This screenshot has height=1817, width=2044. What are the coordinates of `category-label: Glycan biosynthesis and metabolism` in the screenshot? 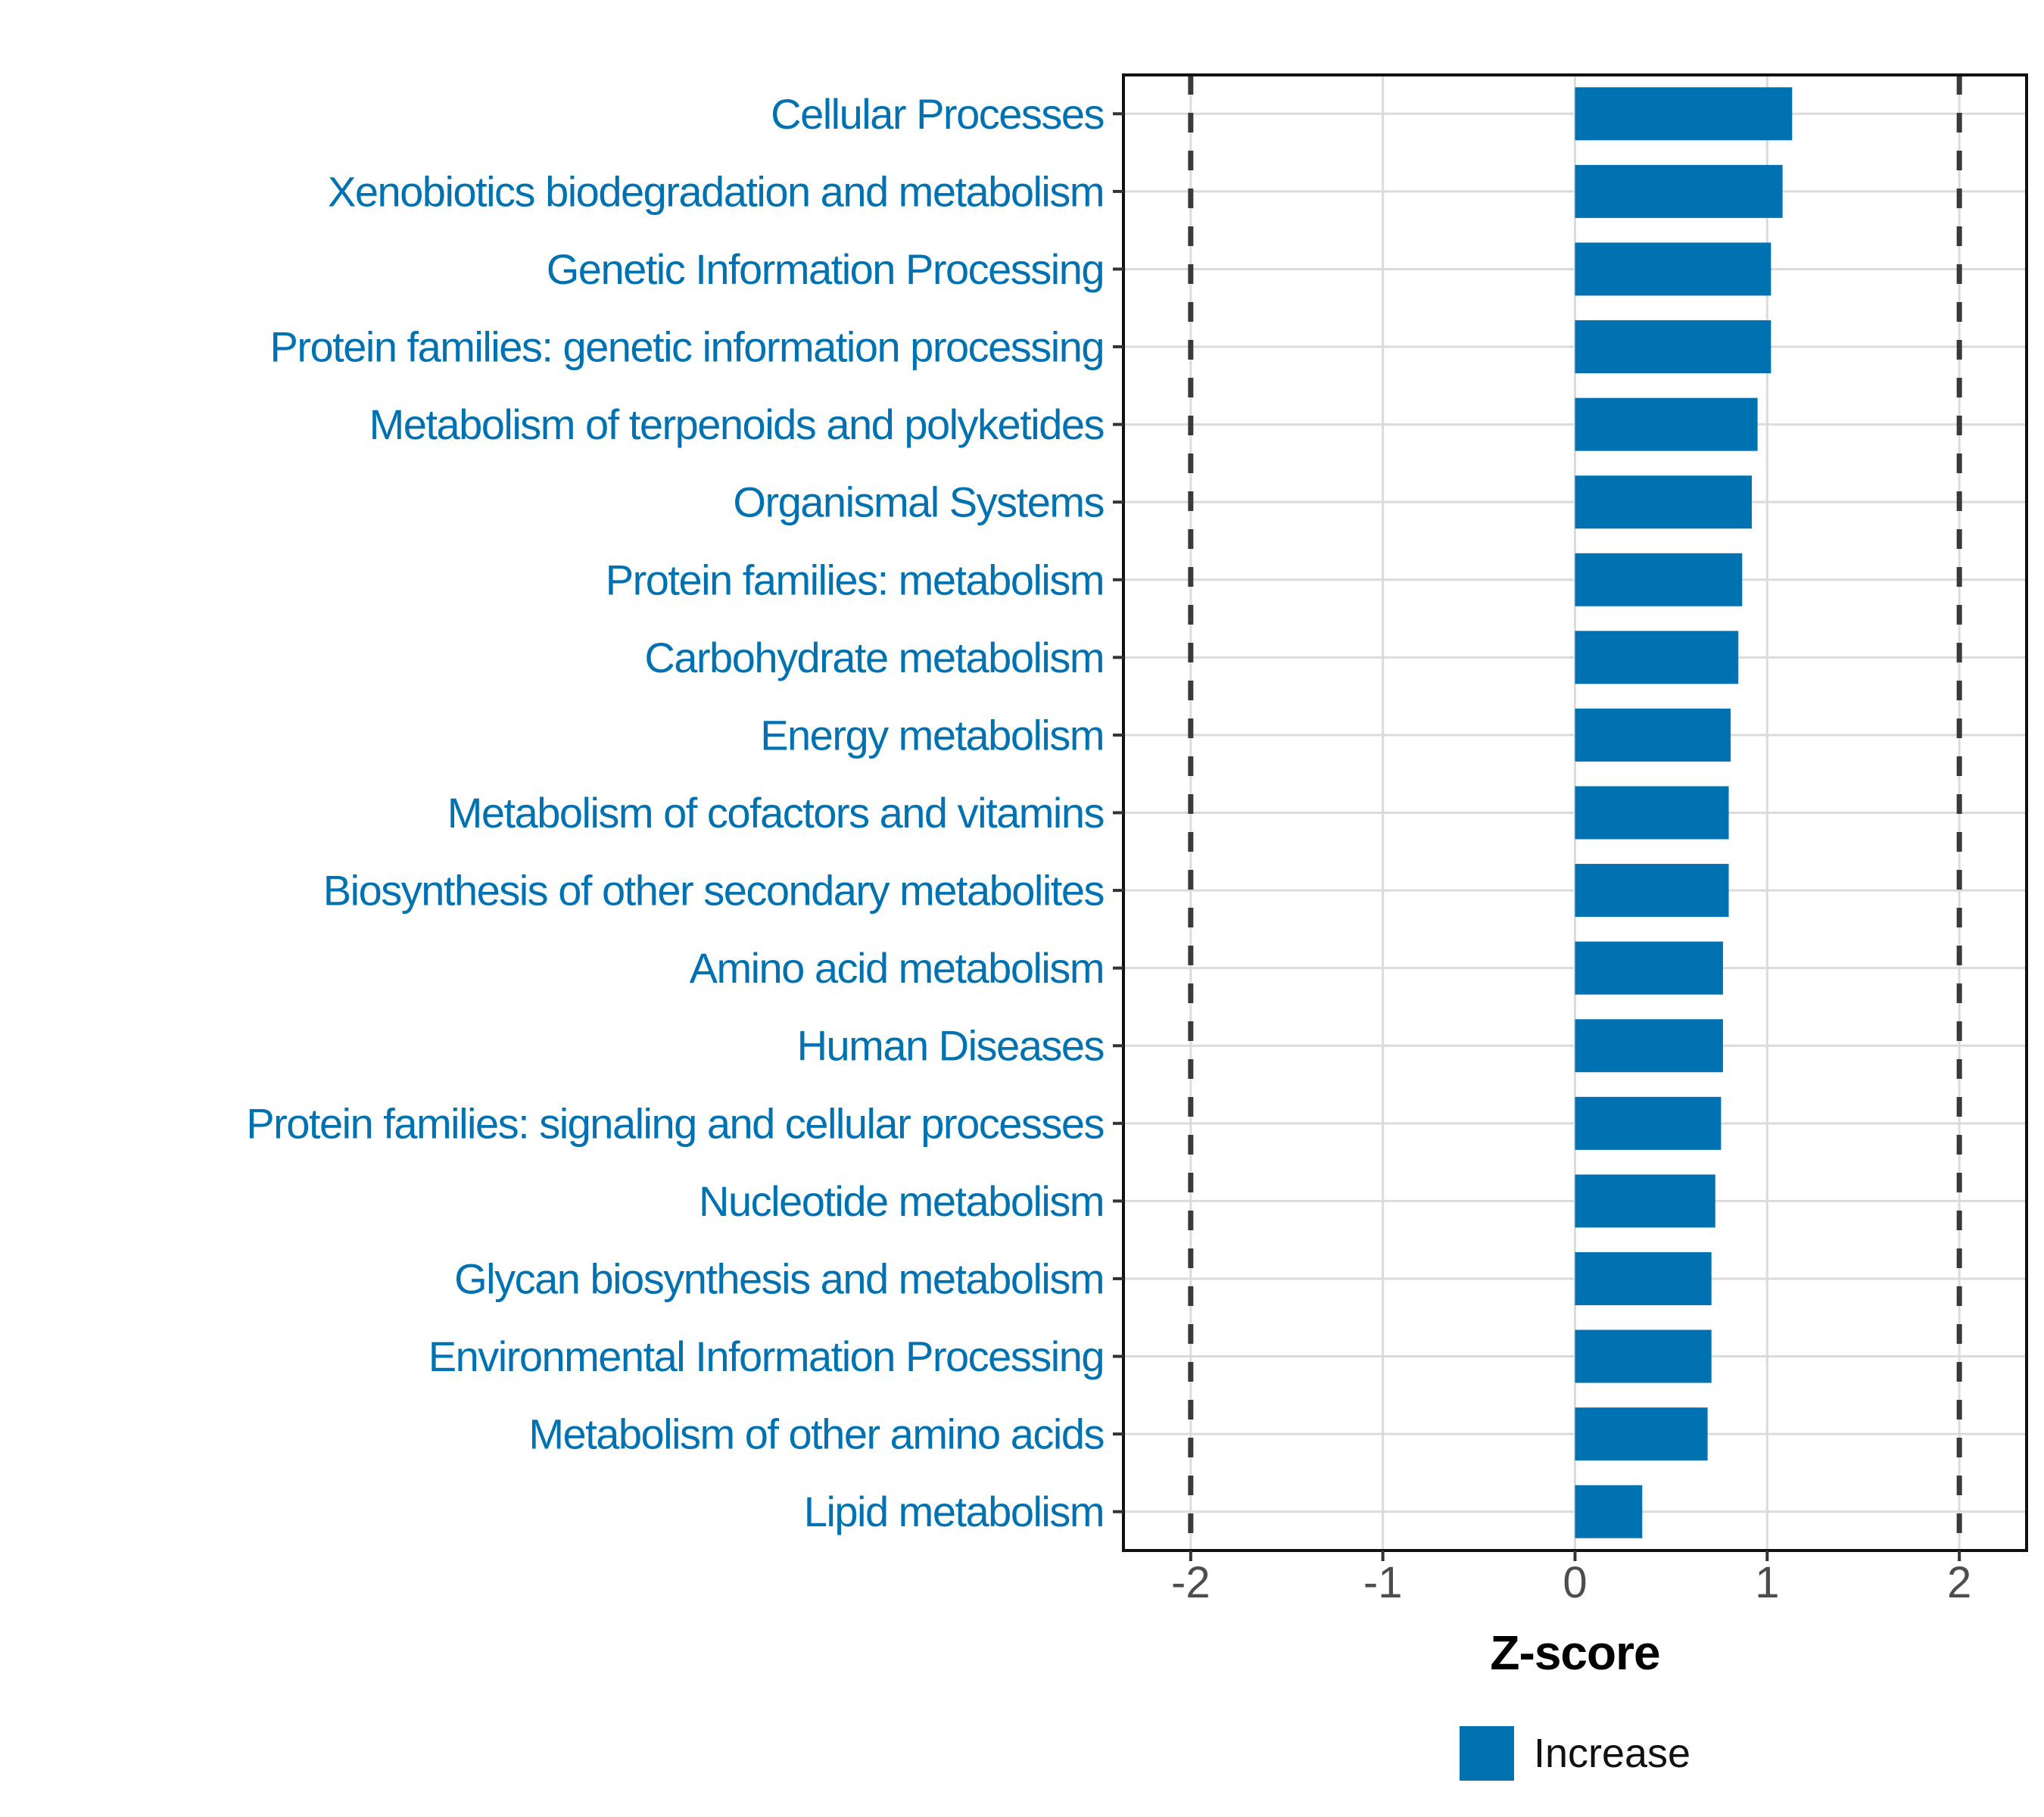 It's located at (779, 1278).